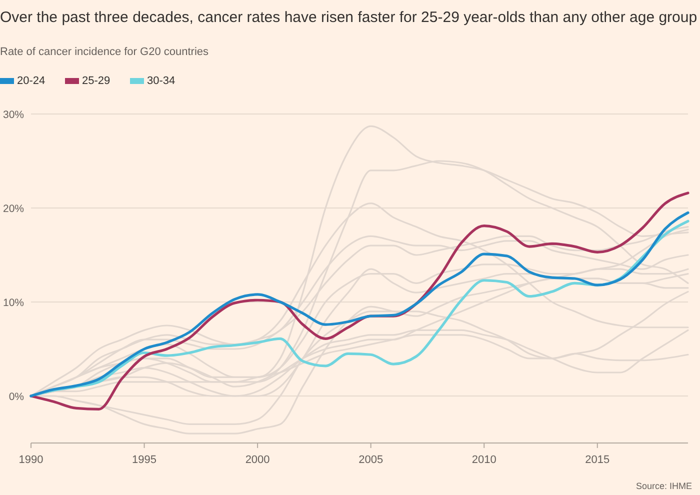 This screenshot has height=495, width=700. Describe the element at coordinates (13, 303) in the screenshot. I see `y-tick-label: 10%` at that location.